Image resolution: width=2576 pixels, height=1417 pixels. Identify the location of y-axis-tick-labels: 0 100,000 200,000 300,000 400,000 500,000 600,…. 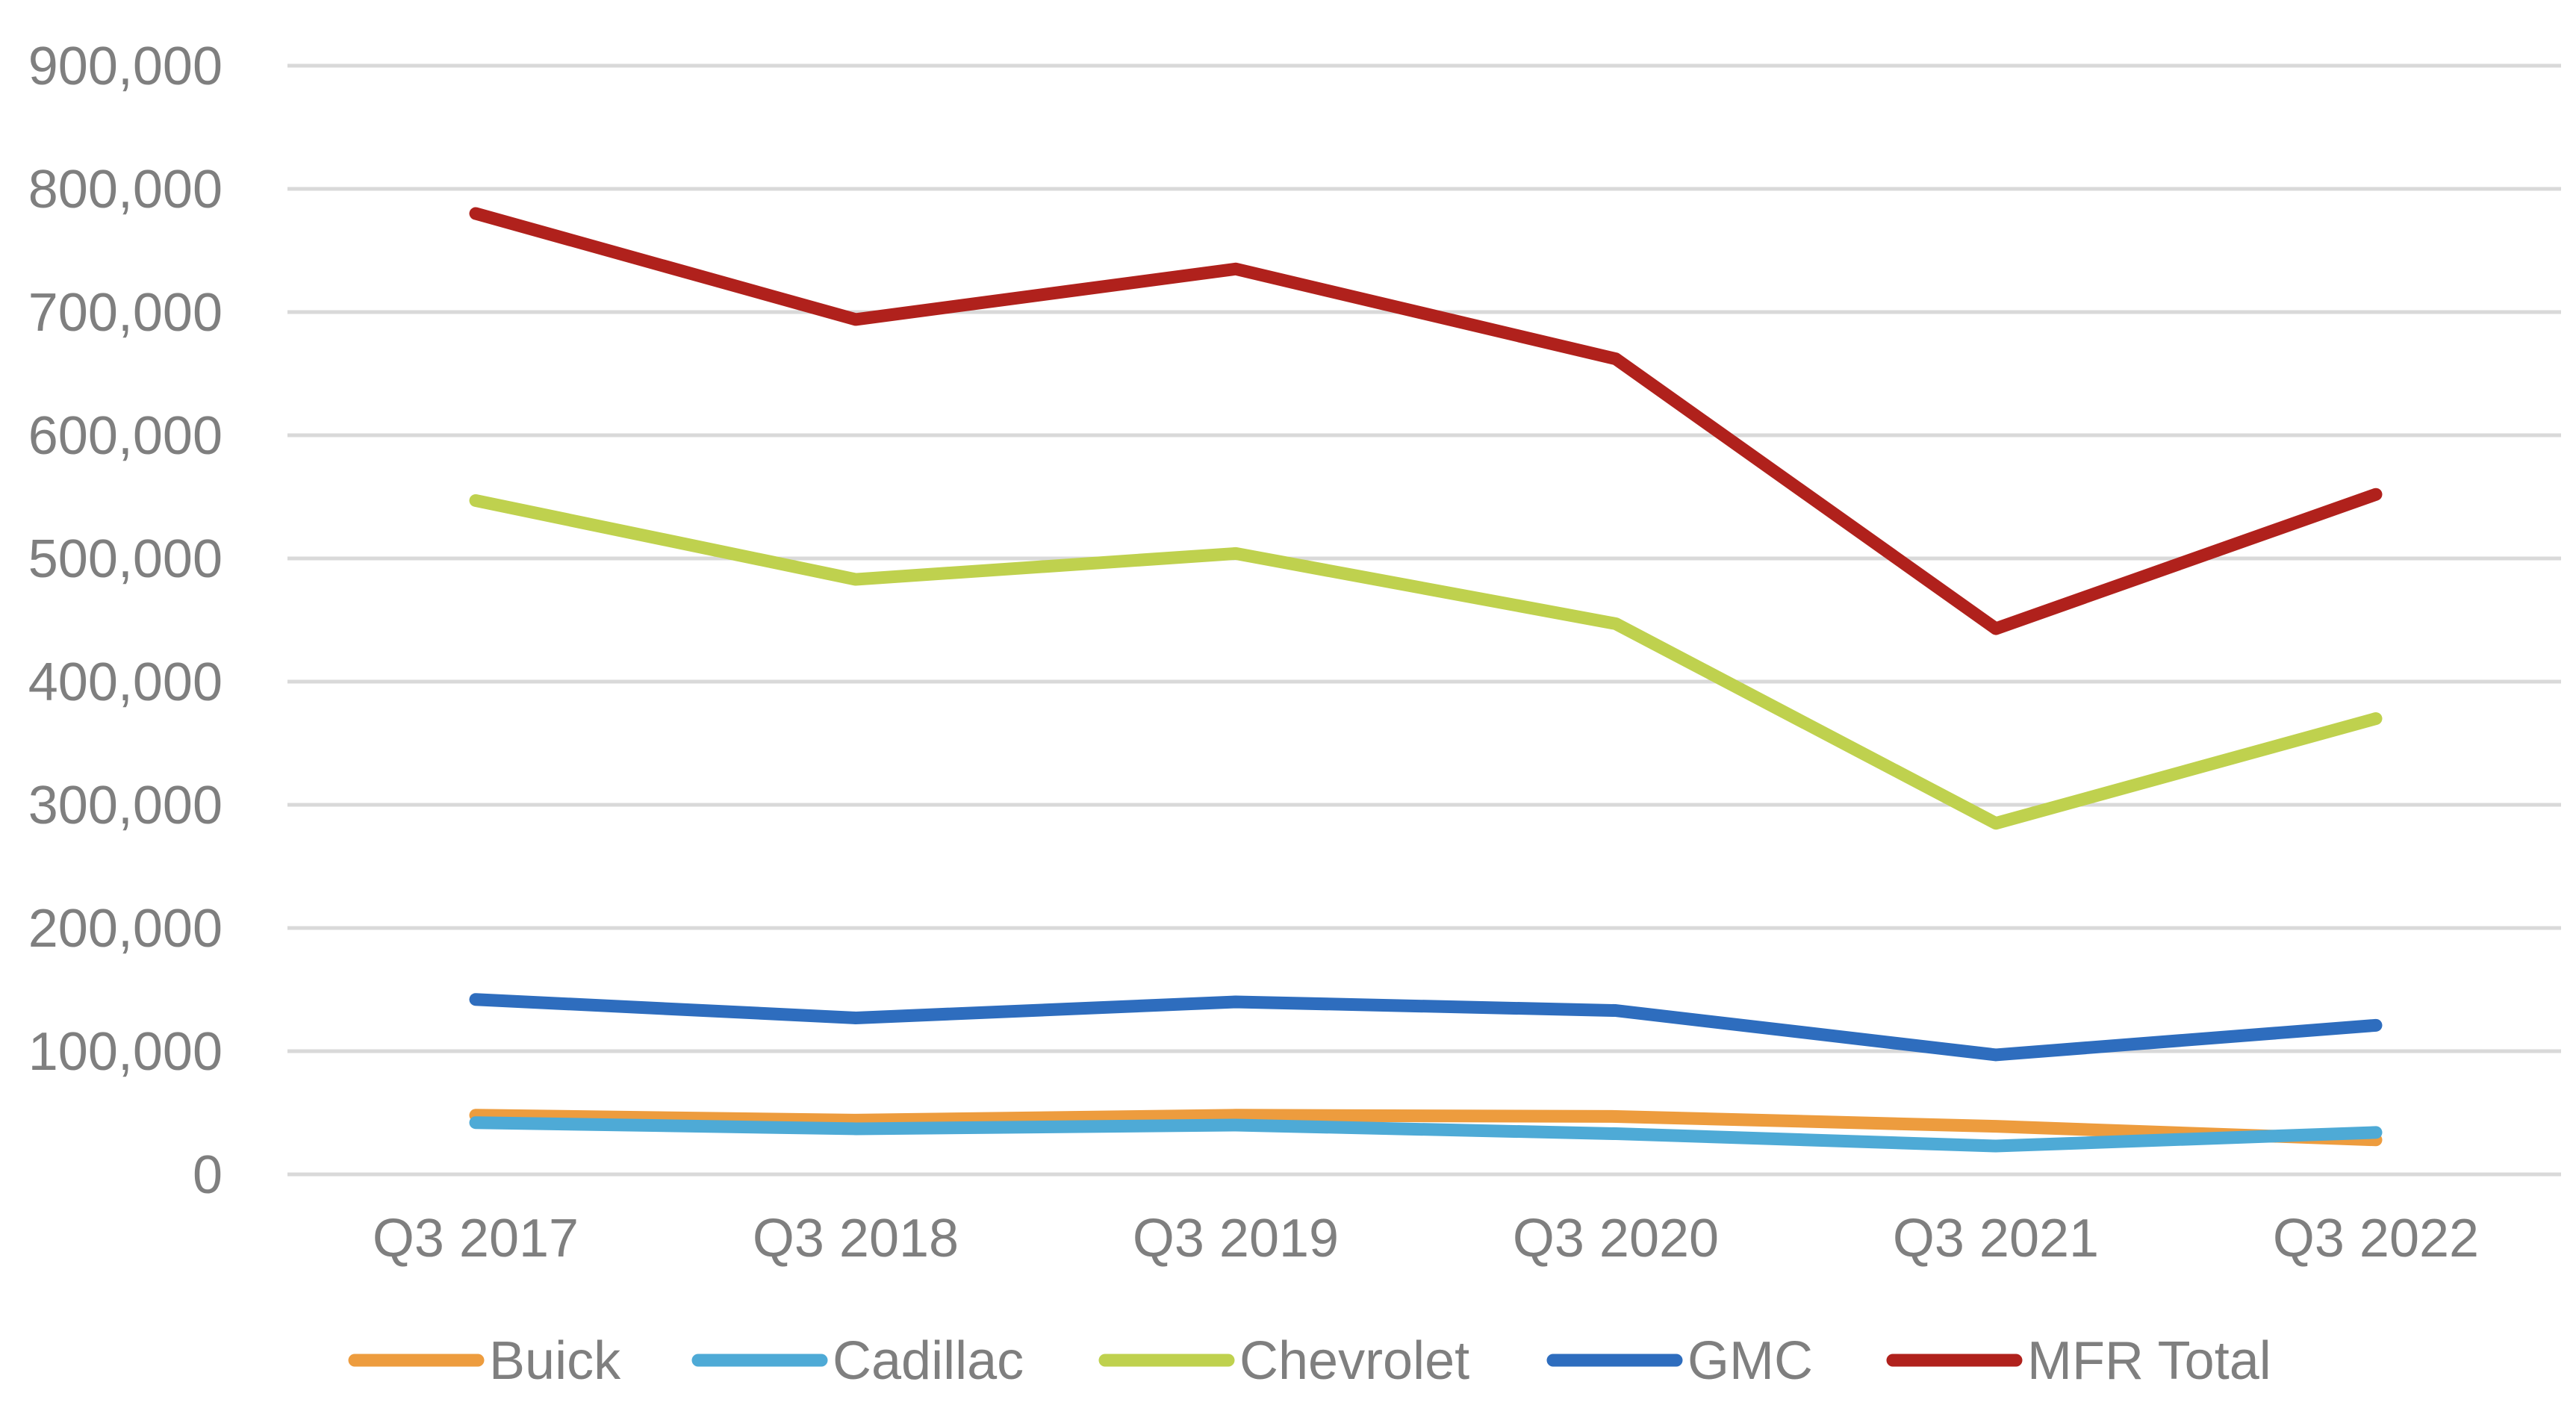
(125, 621).